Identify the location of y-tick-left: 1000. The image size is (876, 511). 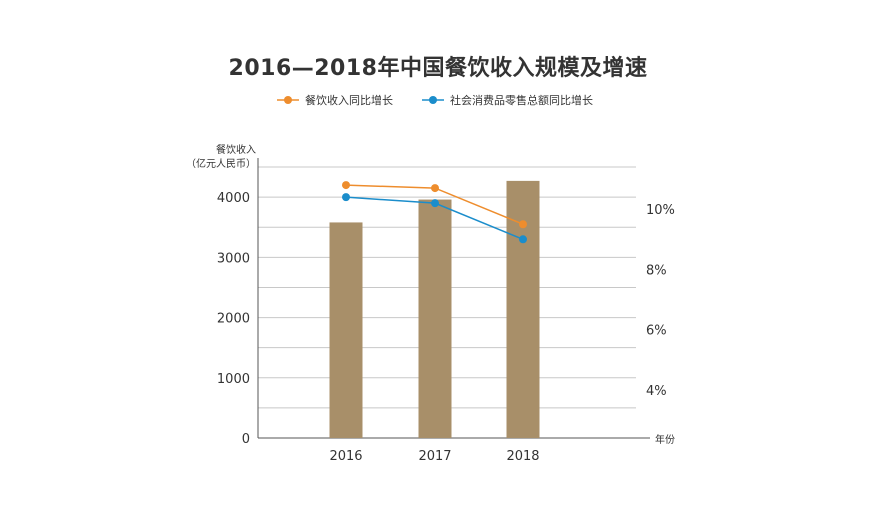
(233, 379).